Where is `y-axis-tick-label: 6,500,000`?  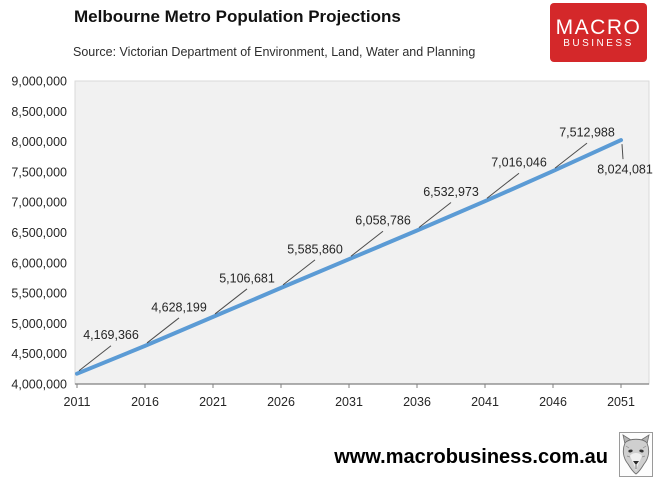 y-axis-tick-label: 6,500,000 is located at coordinates (39, 233).